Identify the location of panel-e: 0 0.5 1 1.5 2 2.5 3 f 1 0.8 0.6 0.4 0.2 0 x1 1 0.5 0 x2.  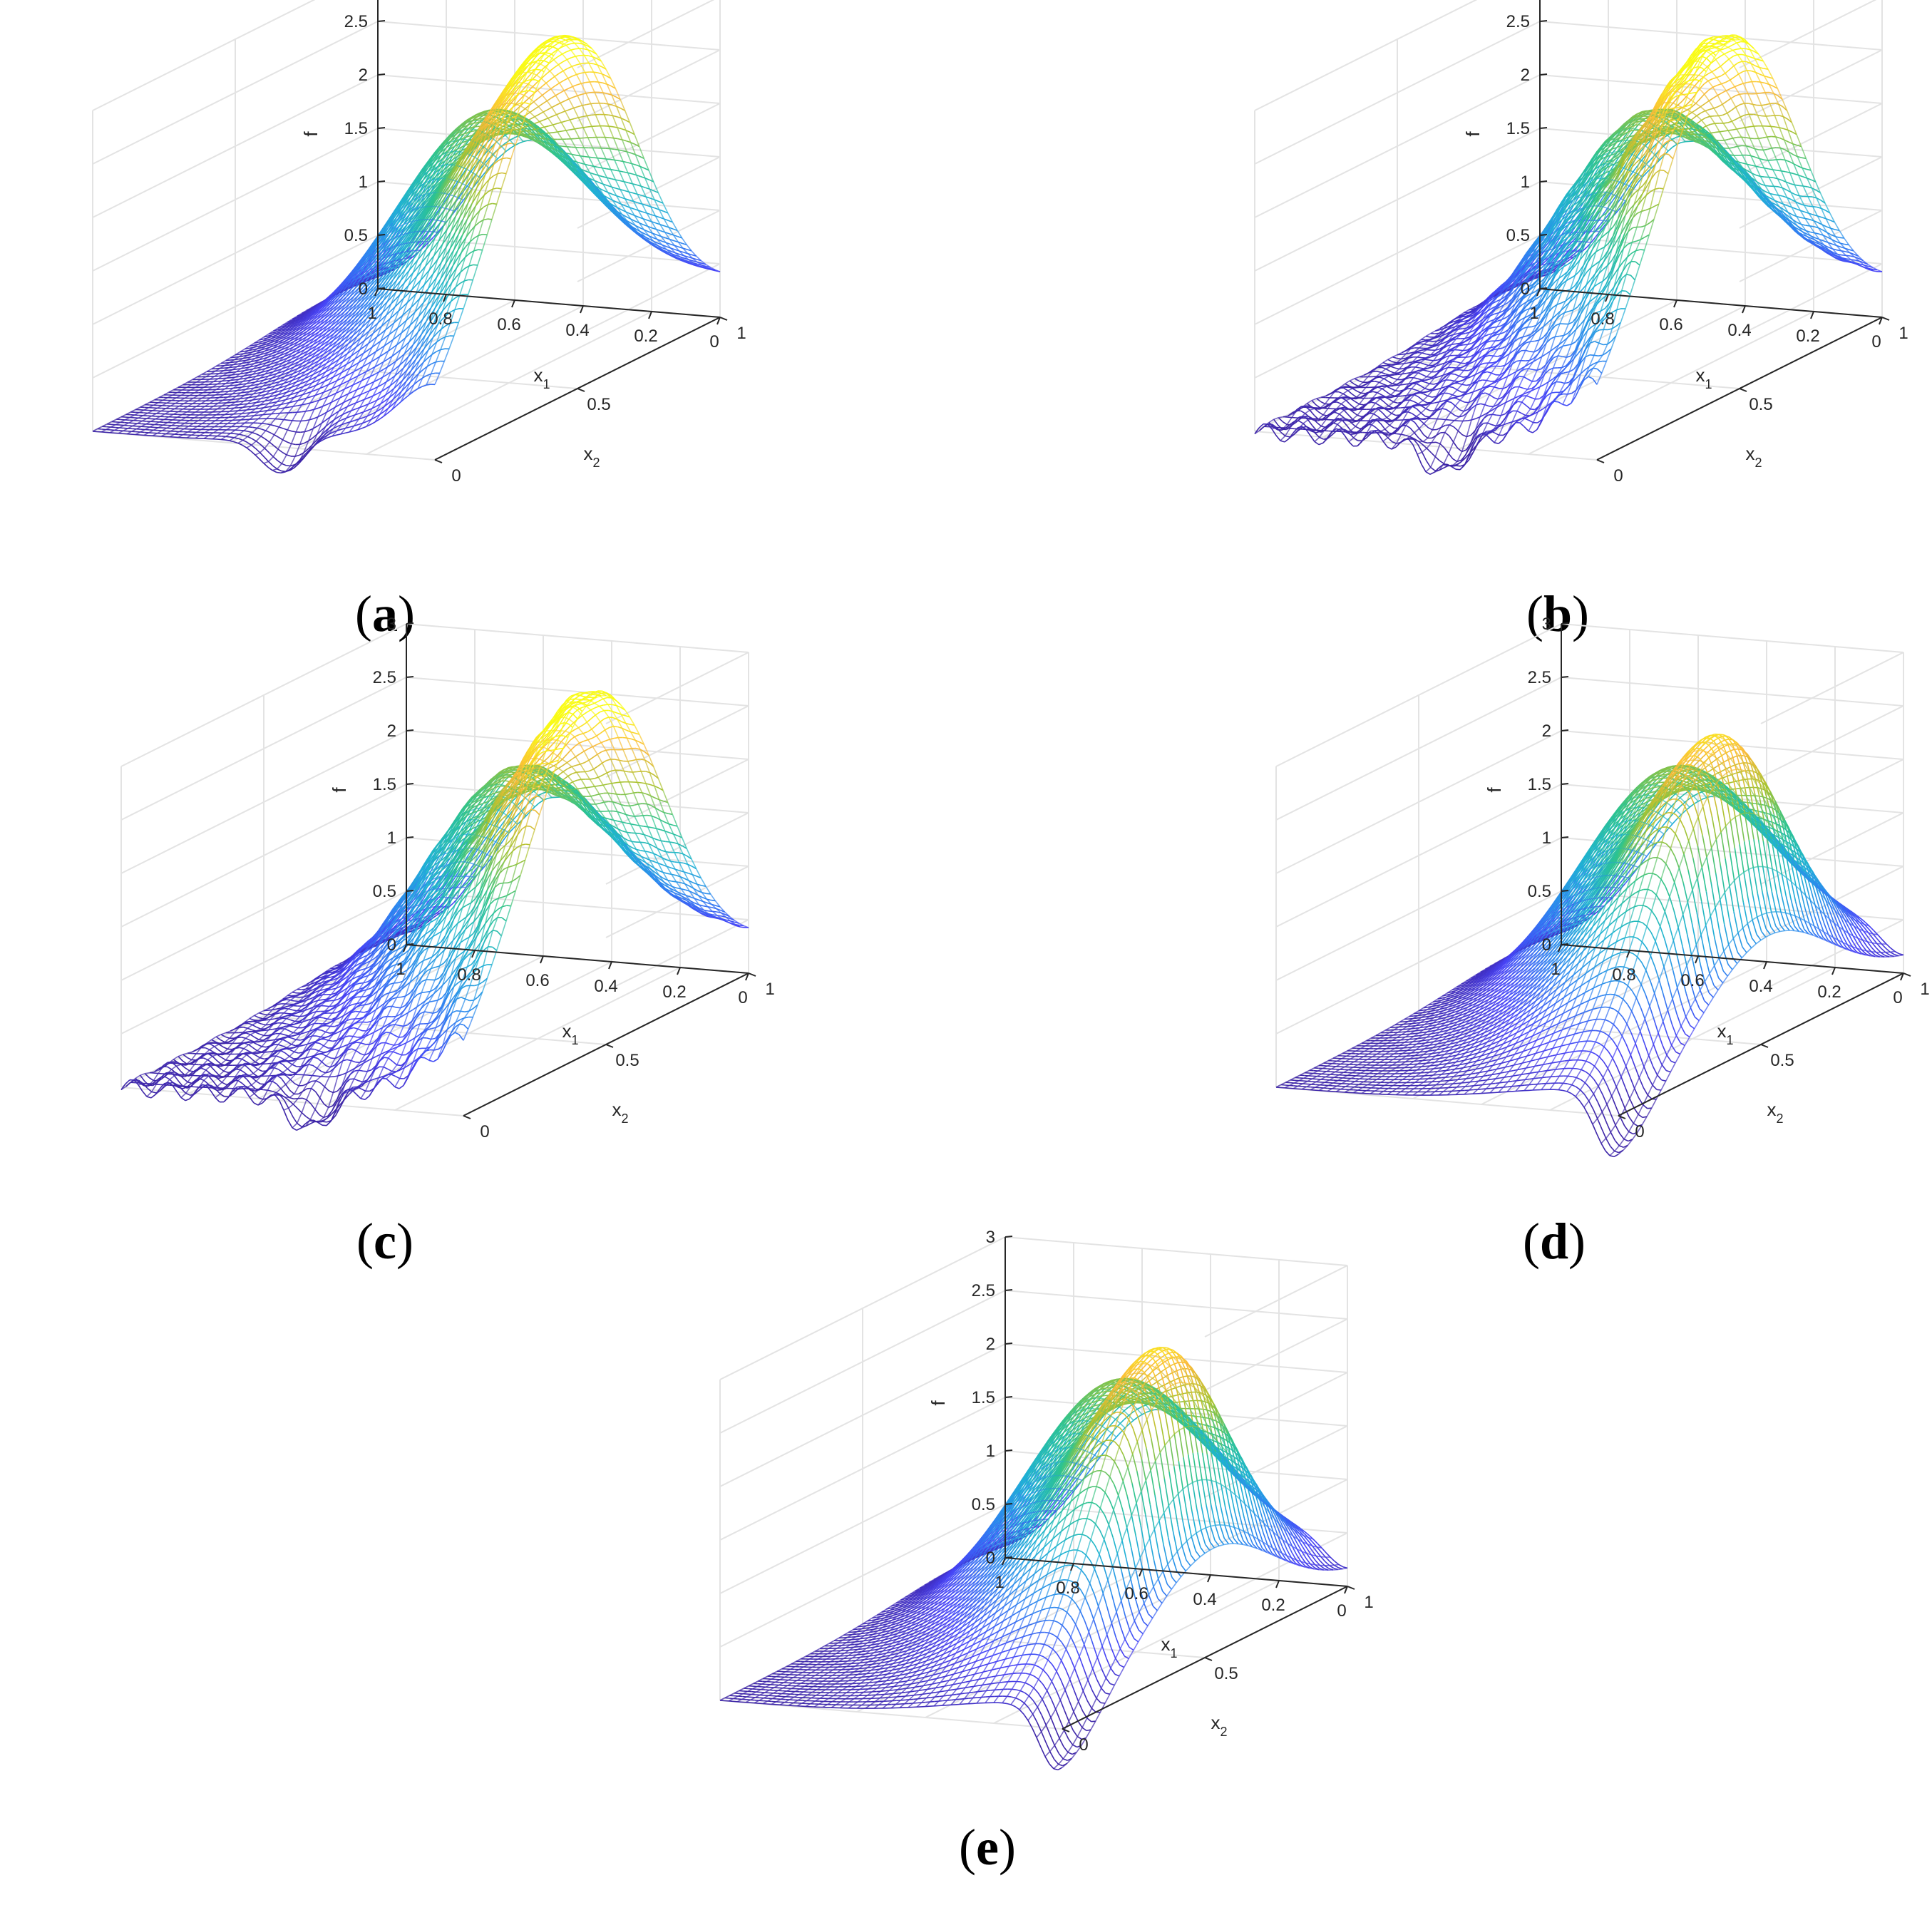
(1000, 1533).